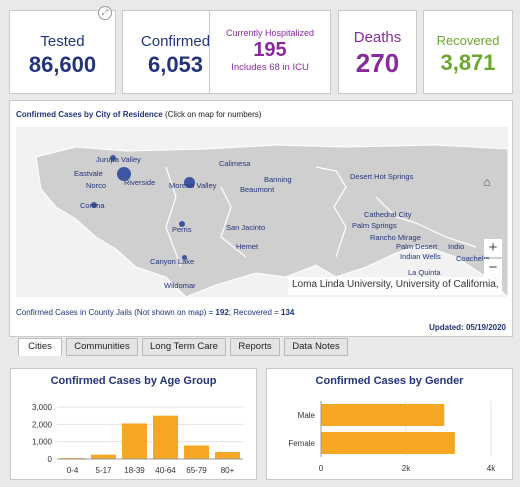 This screenshot has width=520, height=487. Describe the element at coordinates (468, 40) in the screenshot. I see `recovered-label: Recovered` at that location.